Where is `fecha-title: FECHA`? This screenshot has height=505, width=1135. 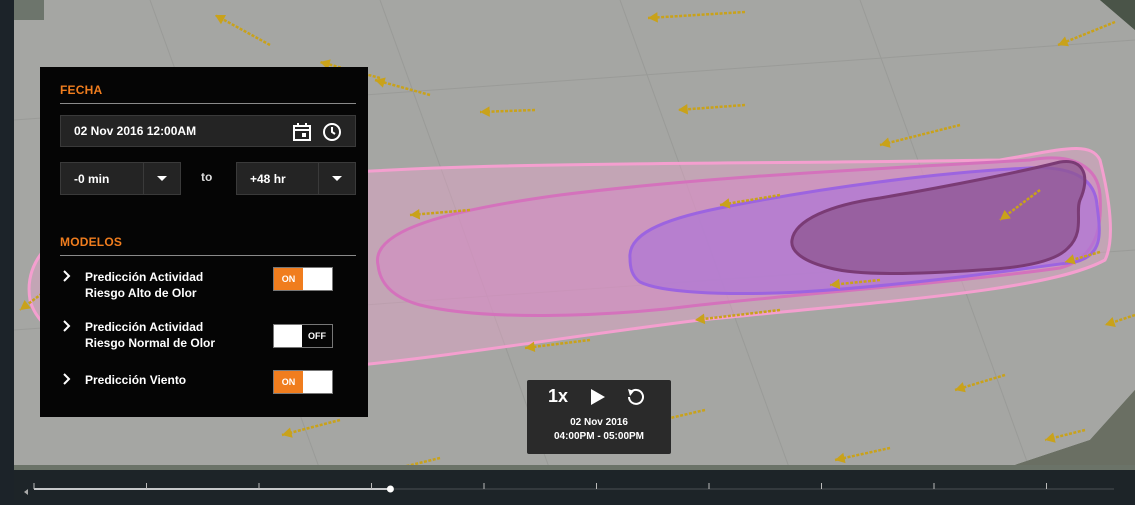 fecha-title: FECHA is located at coordinates (81, 90).